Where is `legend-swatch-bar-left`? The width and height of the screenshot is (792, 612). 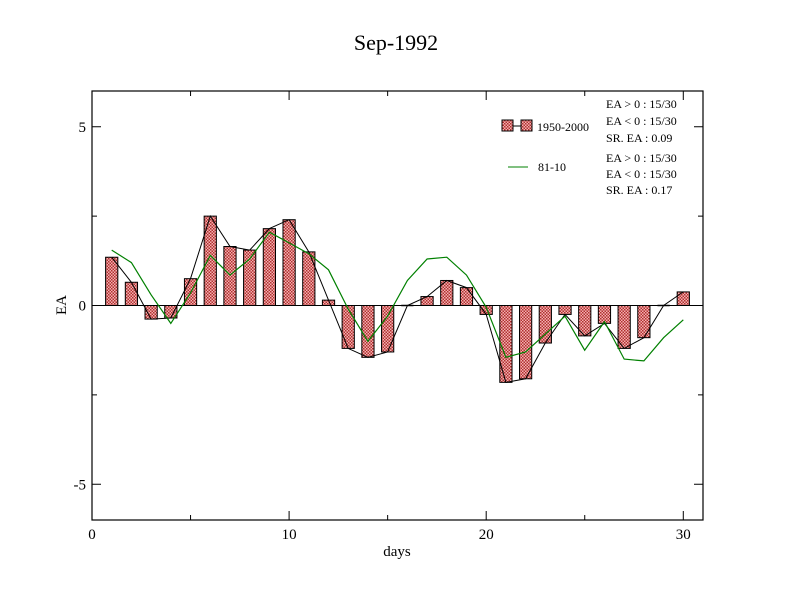
legend-swatch-bar-left is located at coordinates (507, 125).